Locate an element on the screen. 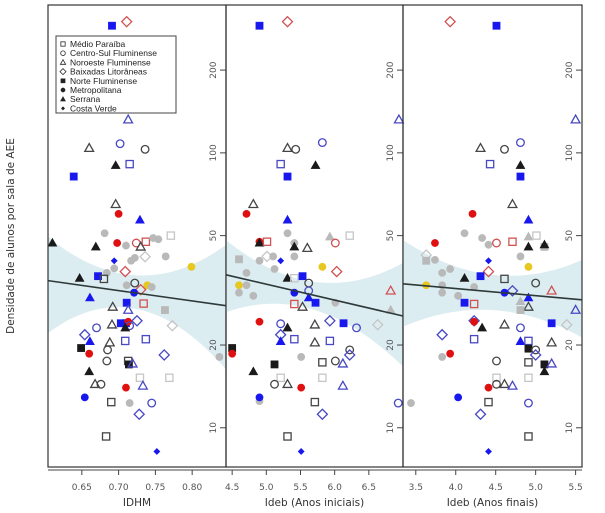 Image resolution: width=605 pixels, height=513 pixels. x-axis-title: Ideb (Anos iniciais) is located at coordinates (315, 503).